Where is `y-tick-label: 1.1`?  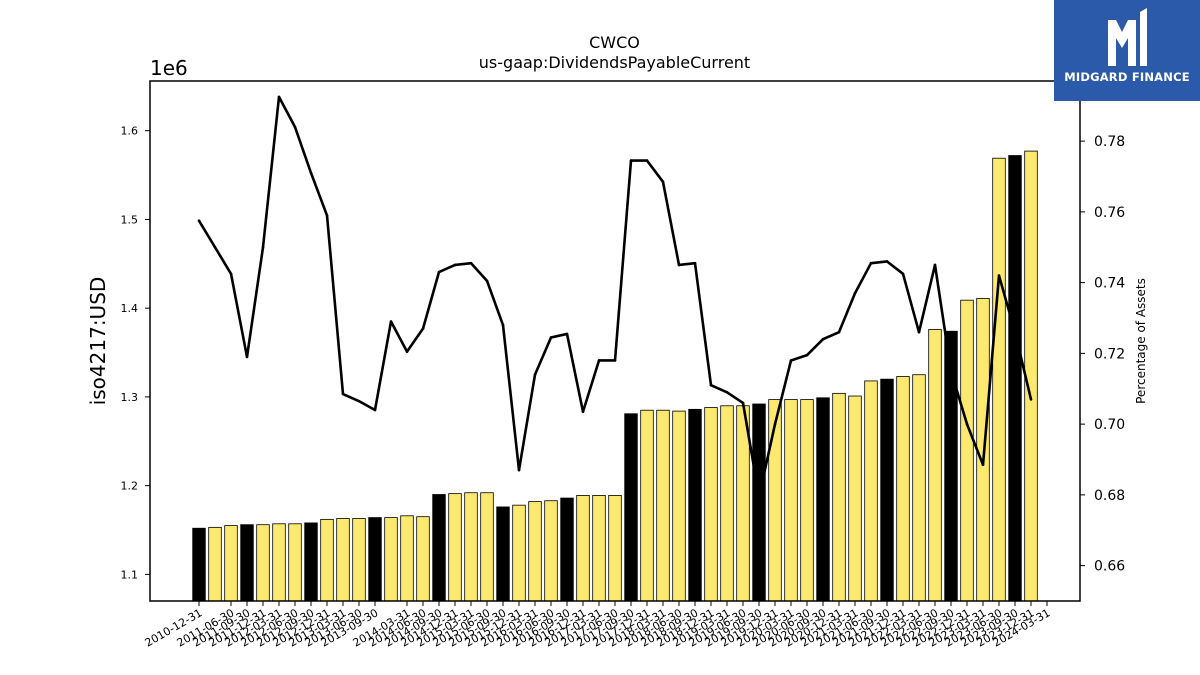
y-tick-label: 1.1 is located at coordinates (130, 574).